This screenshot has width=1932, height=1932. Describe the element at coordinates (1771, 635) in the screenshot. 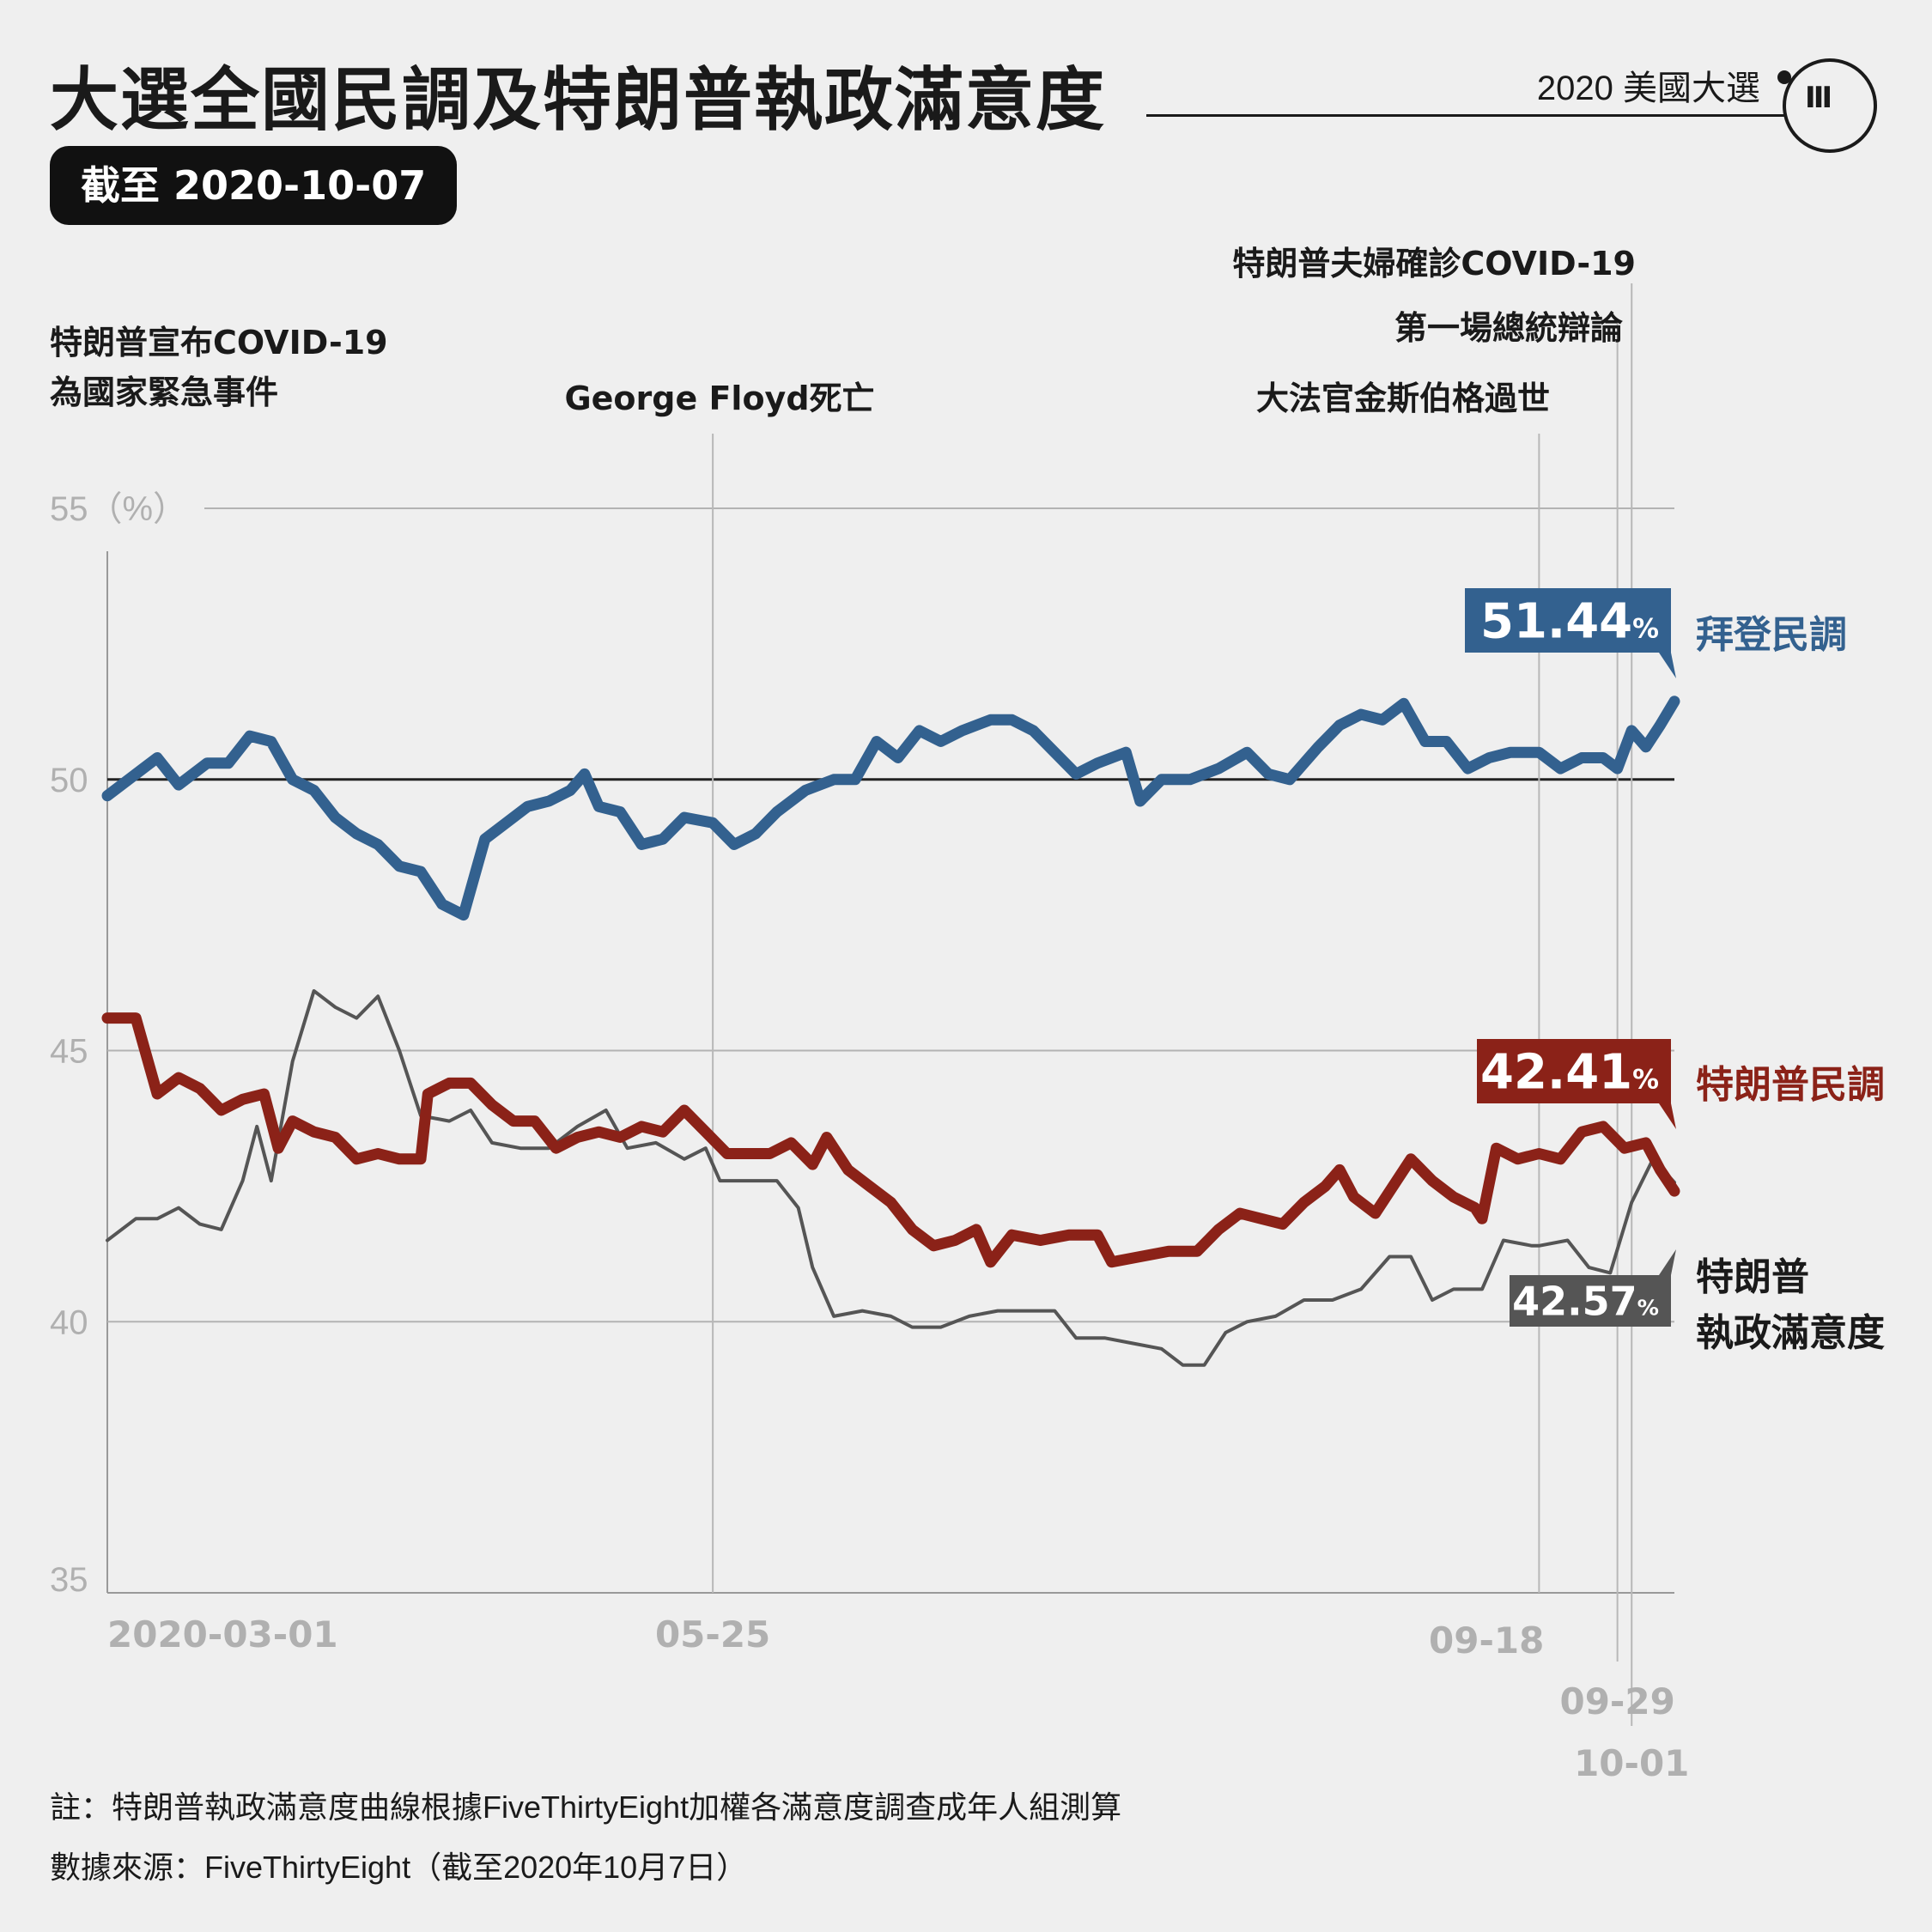

I see `legend-label: 拜登民調` at that location.